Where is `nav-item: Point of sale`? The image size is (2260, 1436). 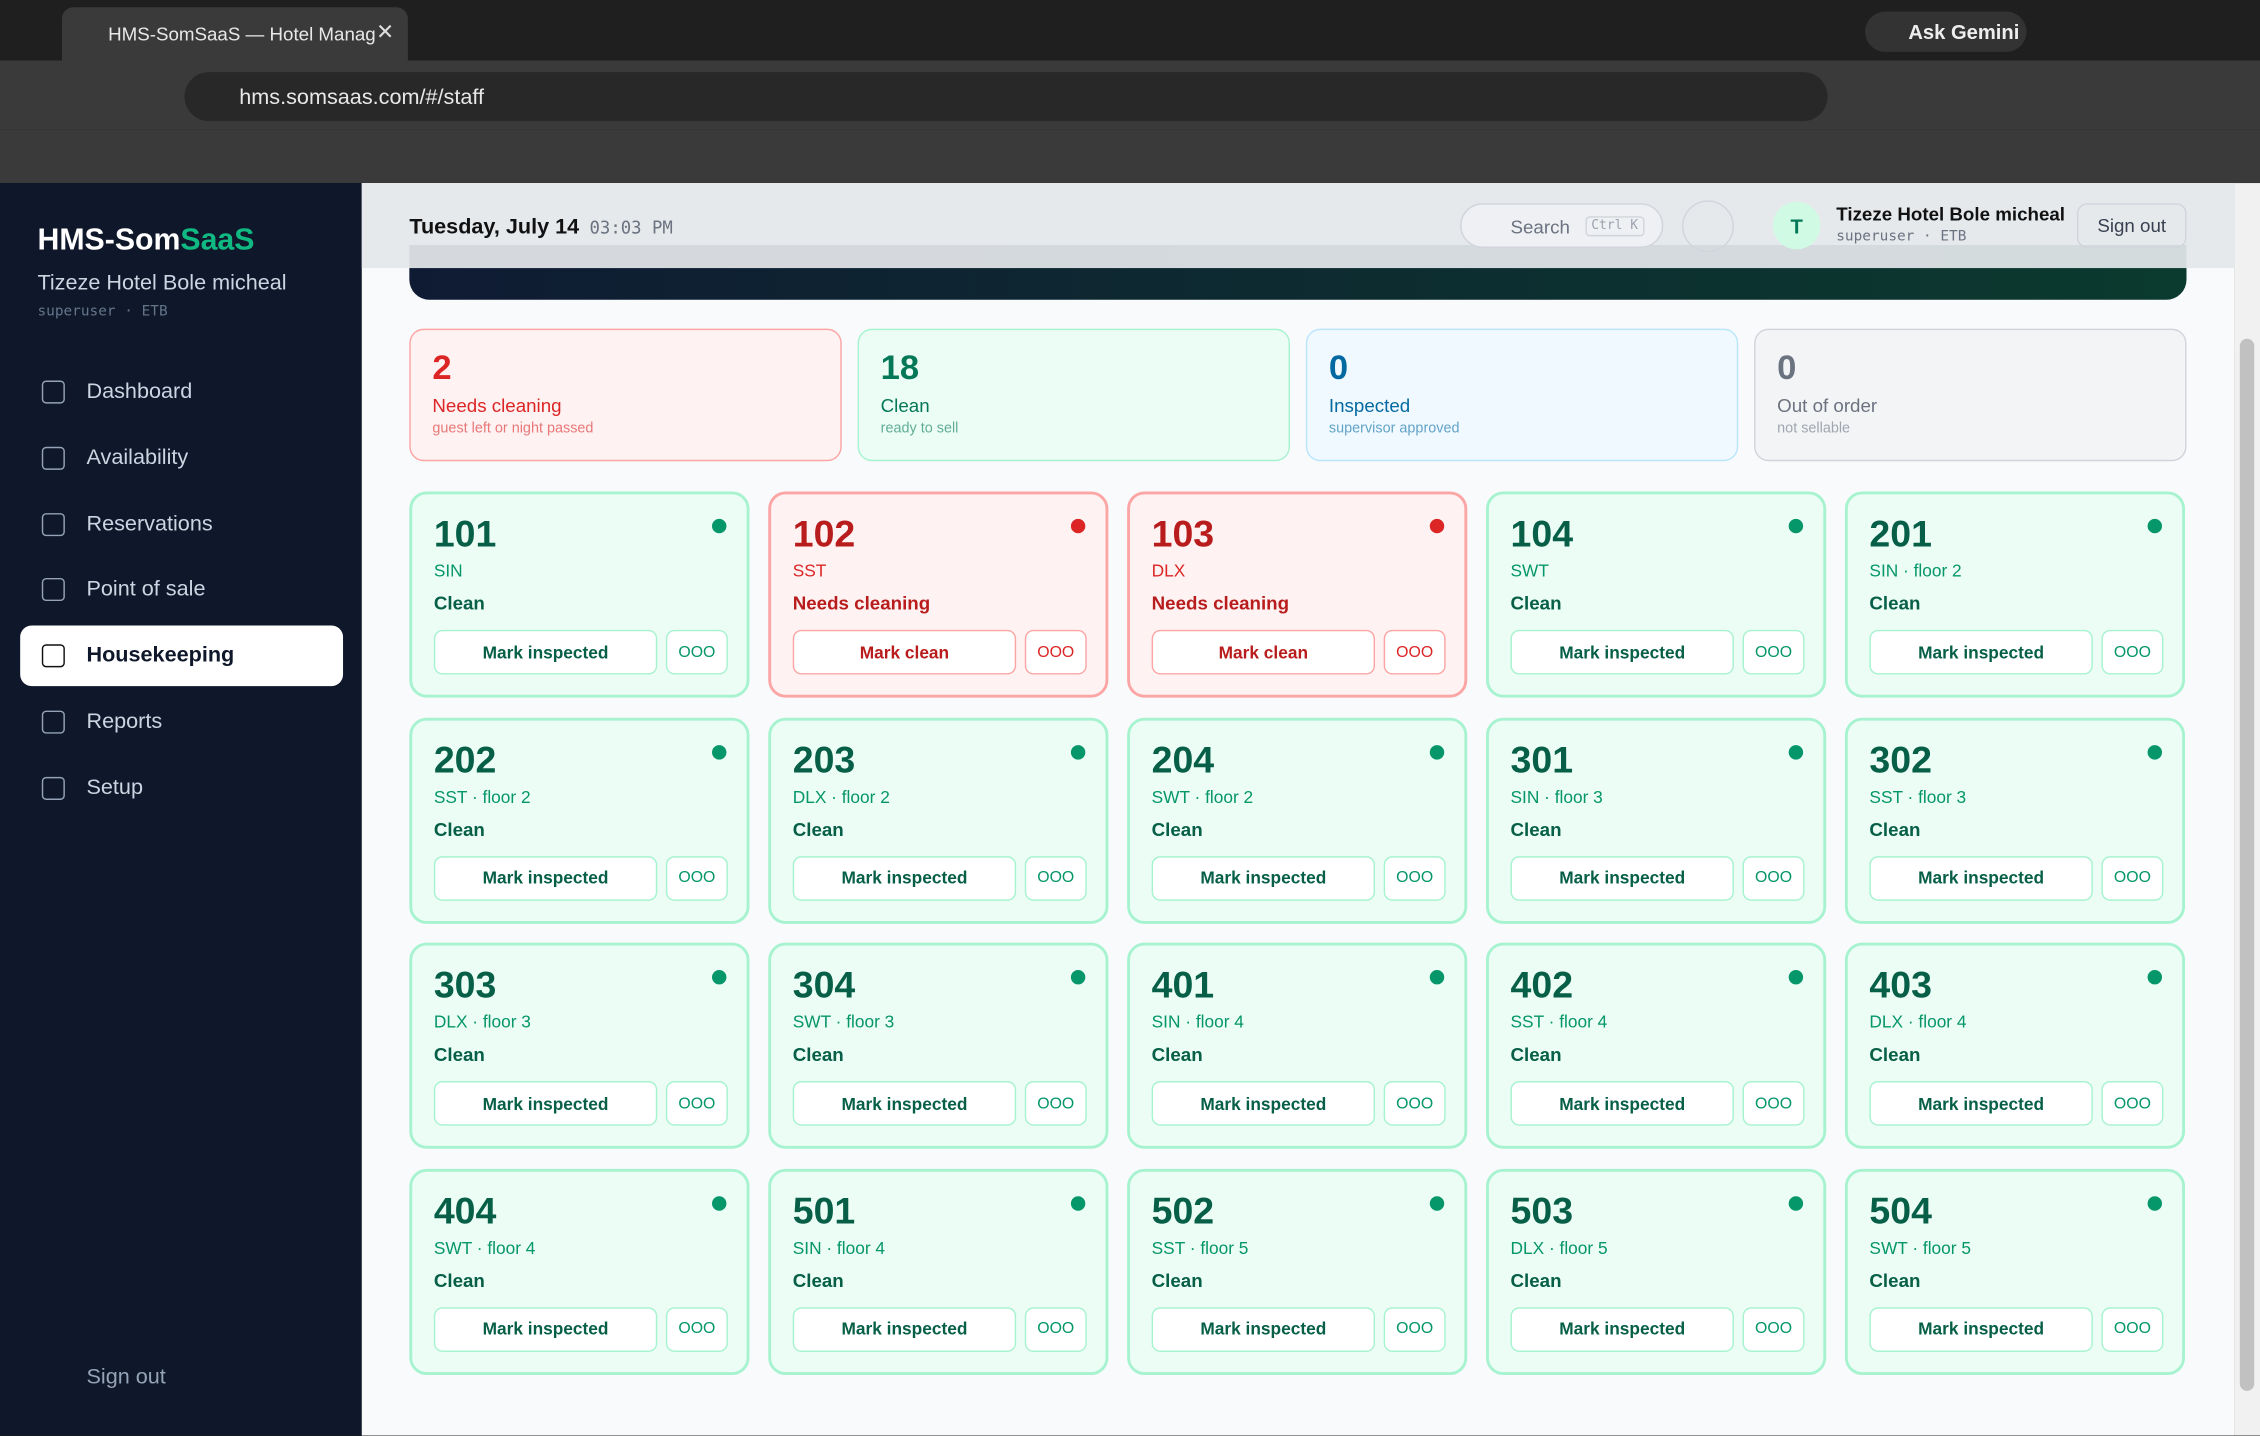
nav-item: Point of sale is located at coordinates (181, 589).